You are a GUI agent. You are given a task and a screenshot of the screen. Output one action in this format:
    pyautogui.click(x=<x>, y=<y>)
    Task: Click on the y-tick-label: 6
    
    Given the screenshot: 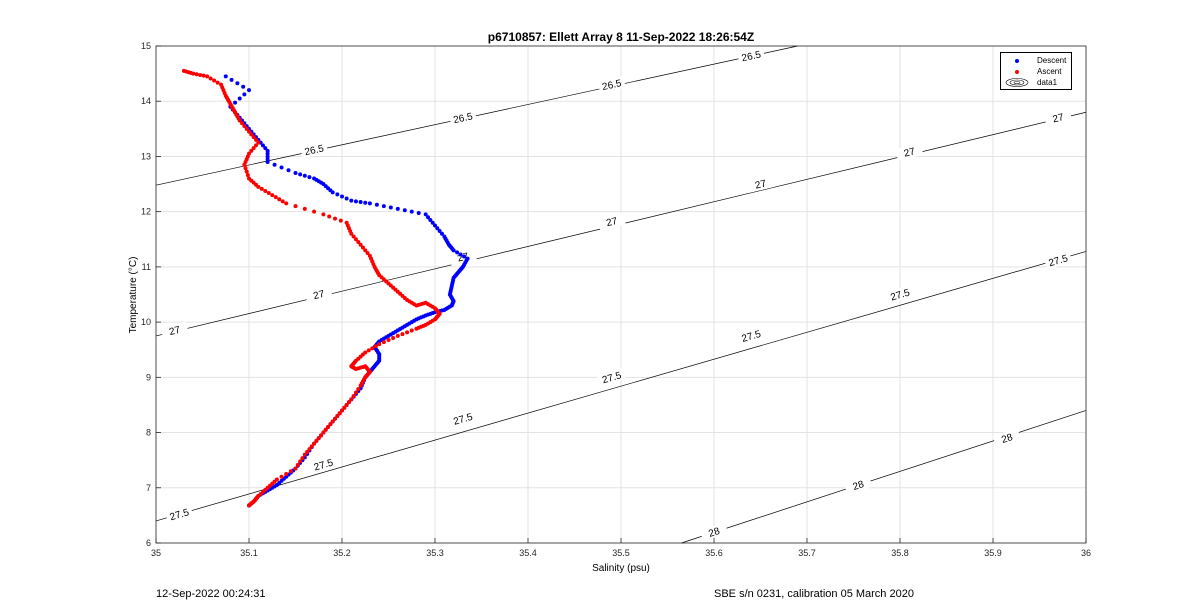 What is the action you would take?
    pyautogui.click(x=148, y=543)
    